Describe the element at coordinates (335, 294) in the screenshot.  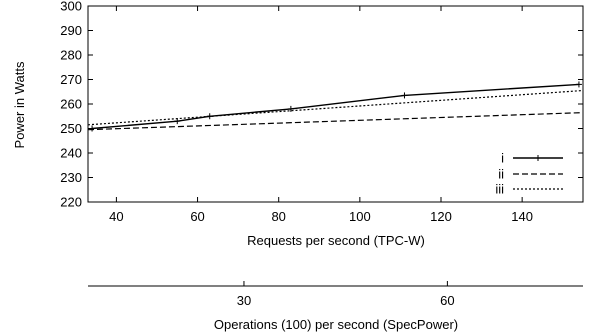
I see `secondary-x-axis: 30 60` at that location.